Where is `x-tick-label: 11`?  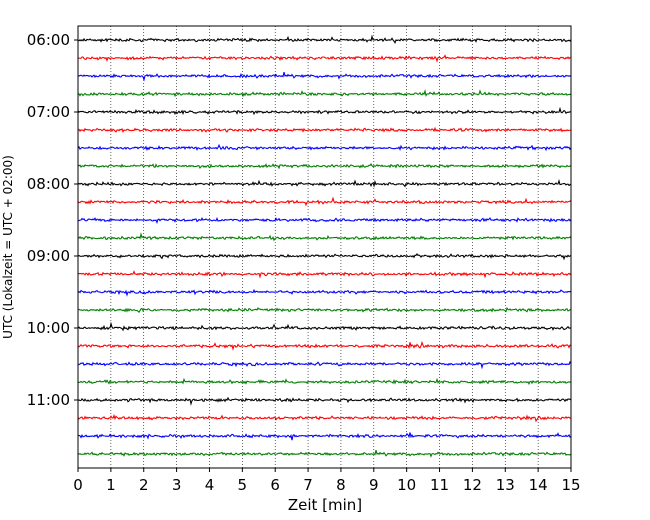 x-tick-label: 11 is located at coordinates (439, 485).